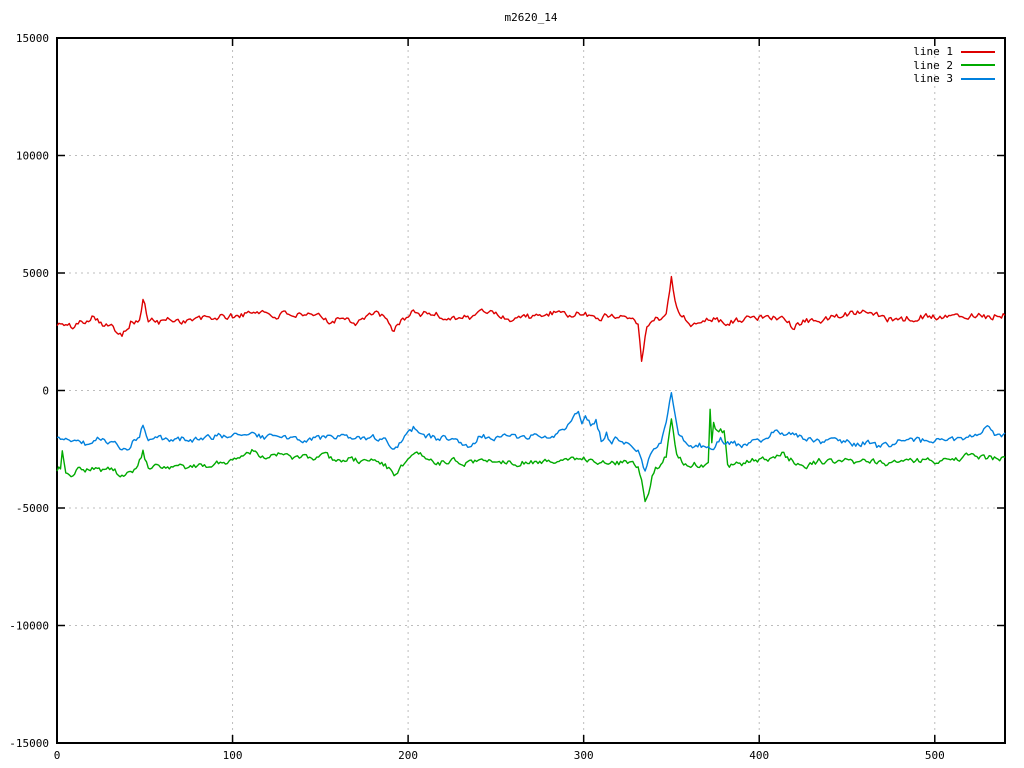 This screenshot has width=1024, height=768. Describe the element at coordinates (910, 52) in the screenshot. I see `legend-item: line 1` at that location.